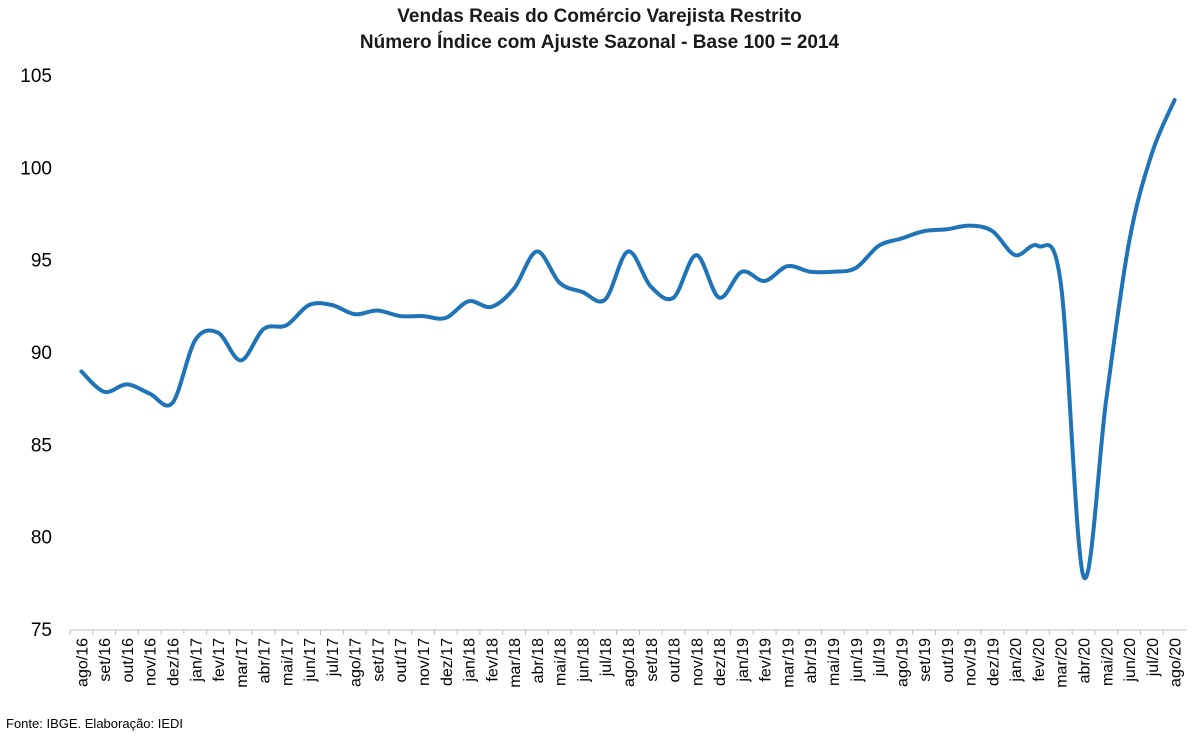  I want to click on y-tick-label: 80, so click(41, 538).